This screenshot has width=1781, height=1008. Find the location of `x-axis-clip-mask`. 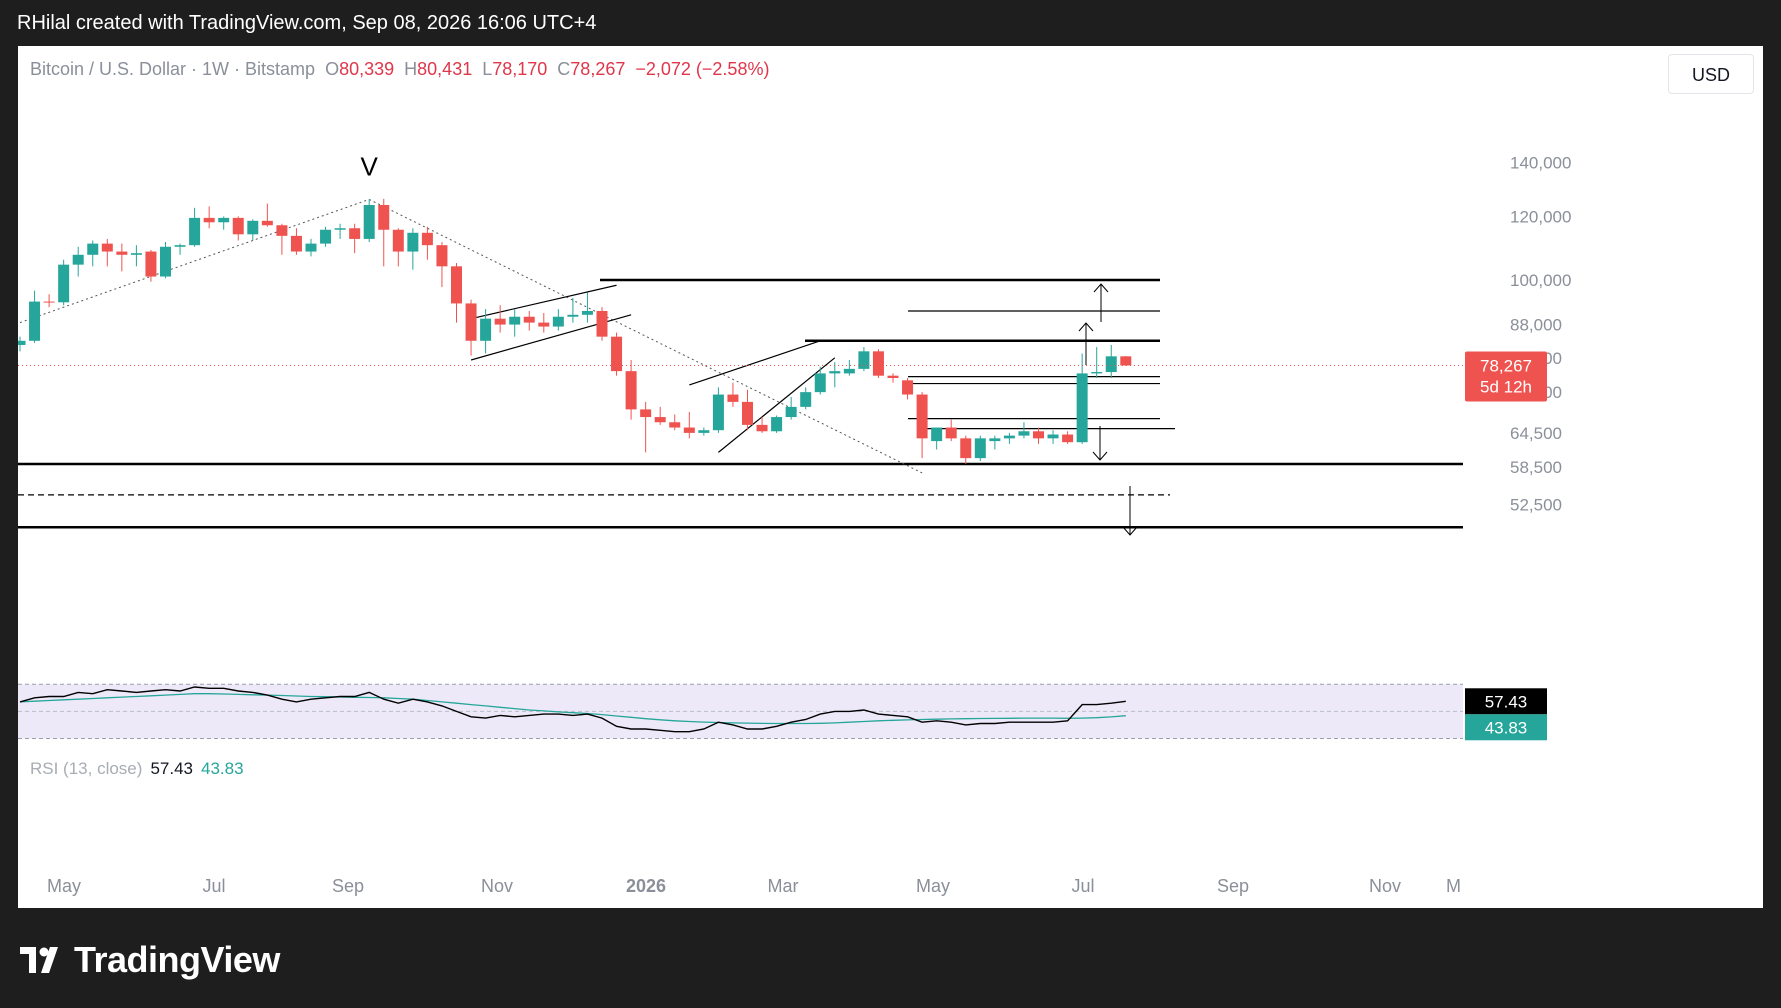

x-axis-clip-mask is located at coordinates (1611, 887).